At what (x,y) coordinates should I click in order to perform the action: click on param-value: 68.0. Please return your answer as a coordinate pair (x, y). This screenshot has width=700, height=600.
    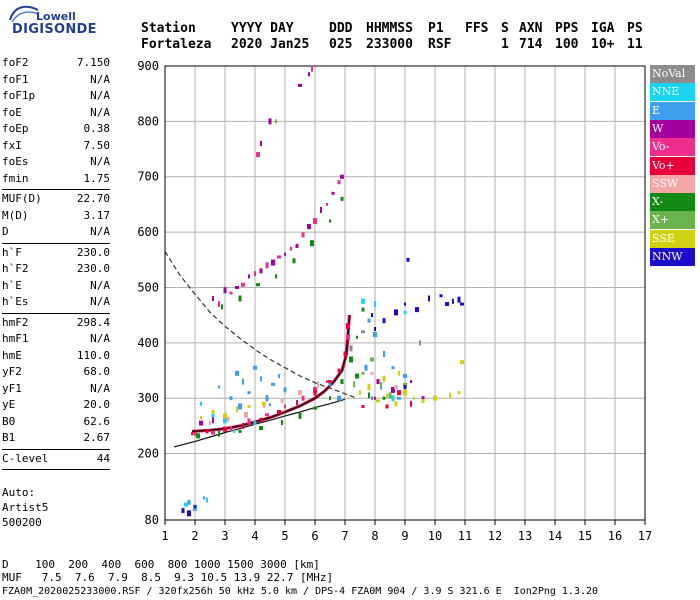
    Looking at the image, I should click on (97, 371).